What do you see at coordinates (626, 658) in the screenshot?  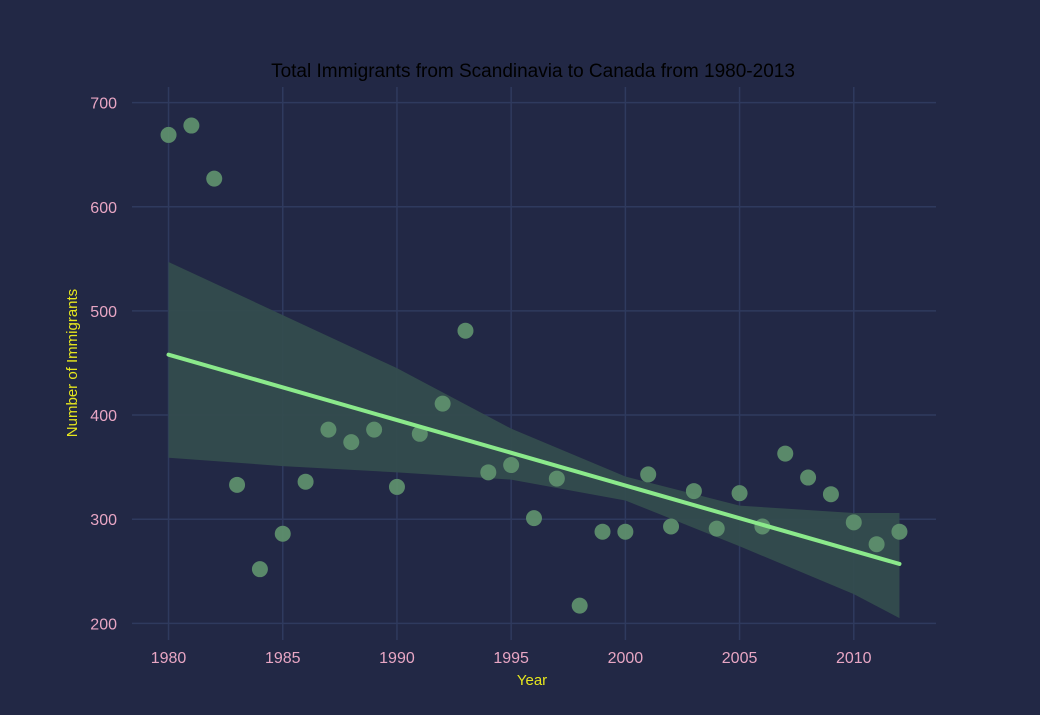 I see `x-tick-label: 2000` at bounding box center [626, 658].